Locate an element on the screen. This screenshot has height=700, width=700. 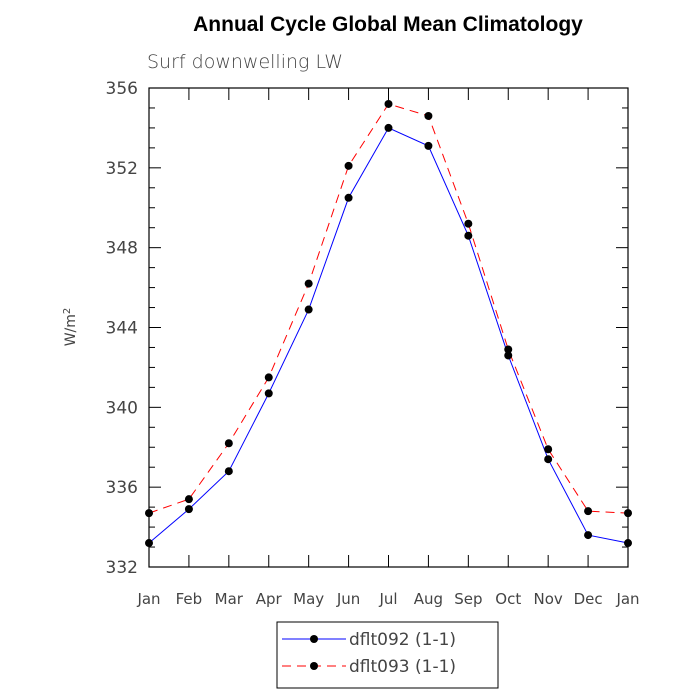
legend-label: dflt093 (1-1) is located at coordinates (402, 667).